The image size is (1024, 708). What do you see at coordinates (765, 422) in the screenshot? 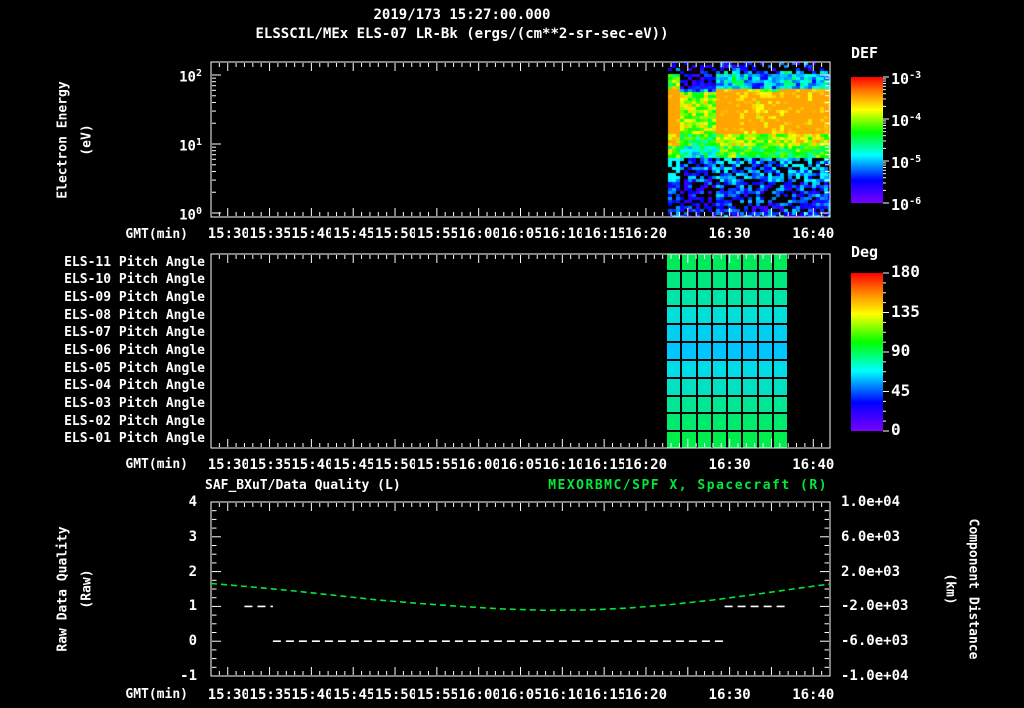
I see `pitch-cell-r9c6` at bounding box center [765, 422].